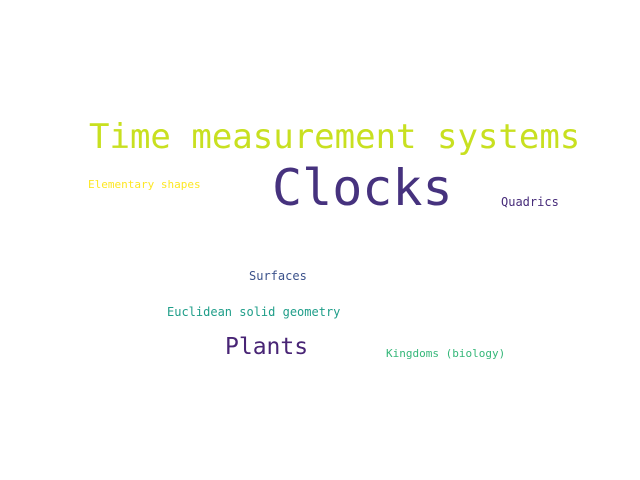  I want to click on word-plants: Plants, so click(267, 347).